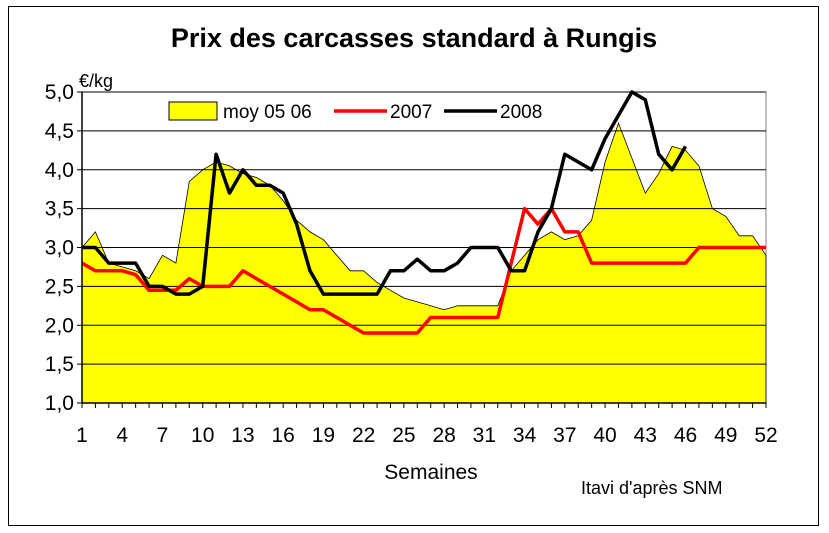  What do you see at coordinates (59, 131) in the screenshot?
I see `y-tick-label: 4,5` at bounding box center [59, 131].